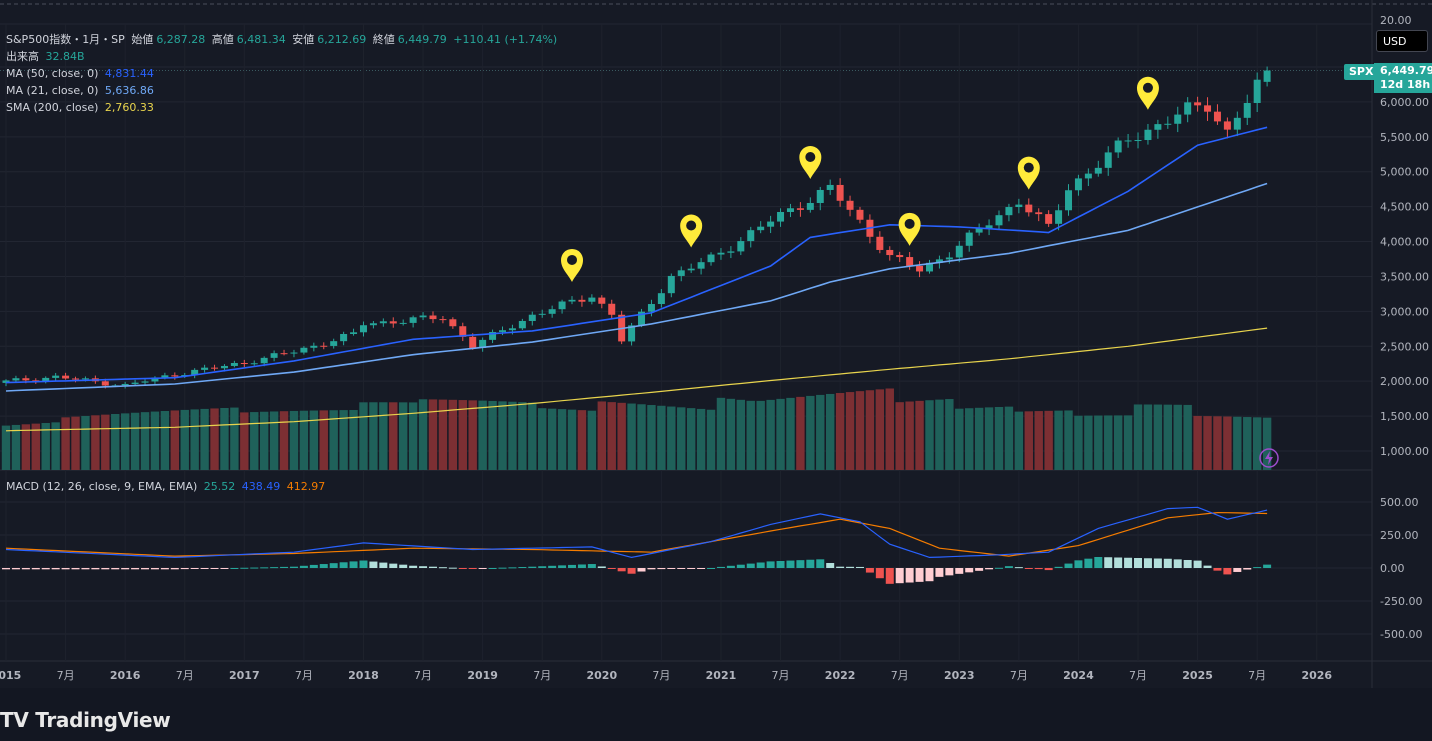  I want to click on price-tick-label: 1,000.00, so click(1404, 451).